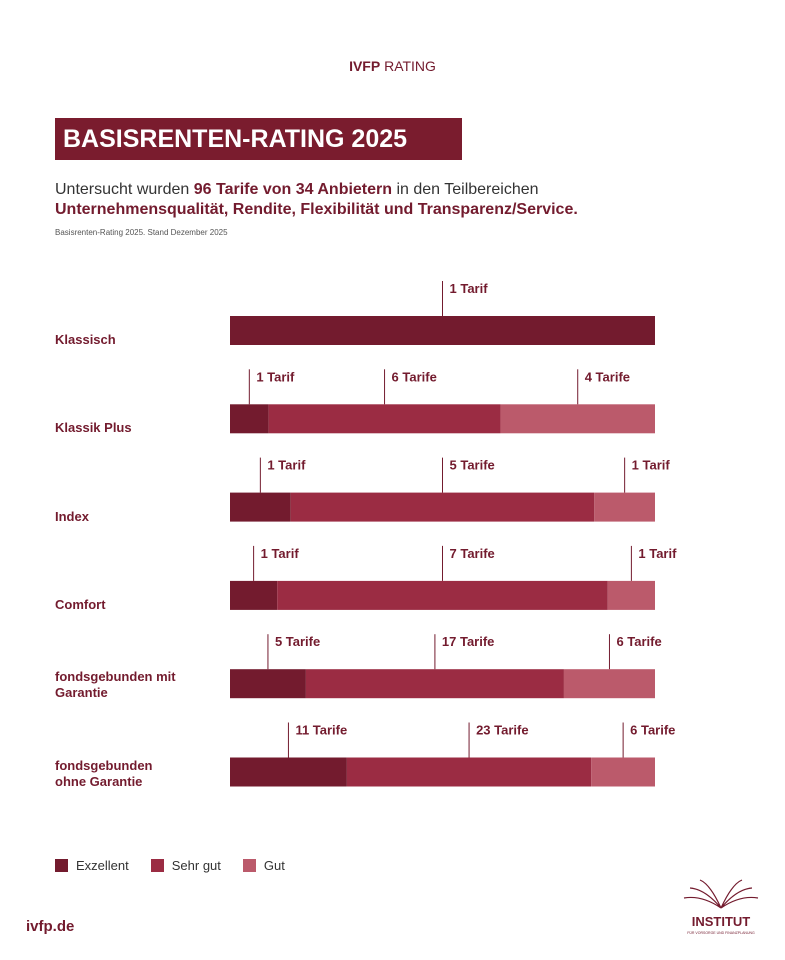  I want to click on footer-url: ivfp.de, so click(50, 926).